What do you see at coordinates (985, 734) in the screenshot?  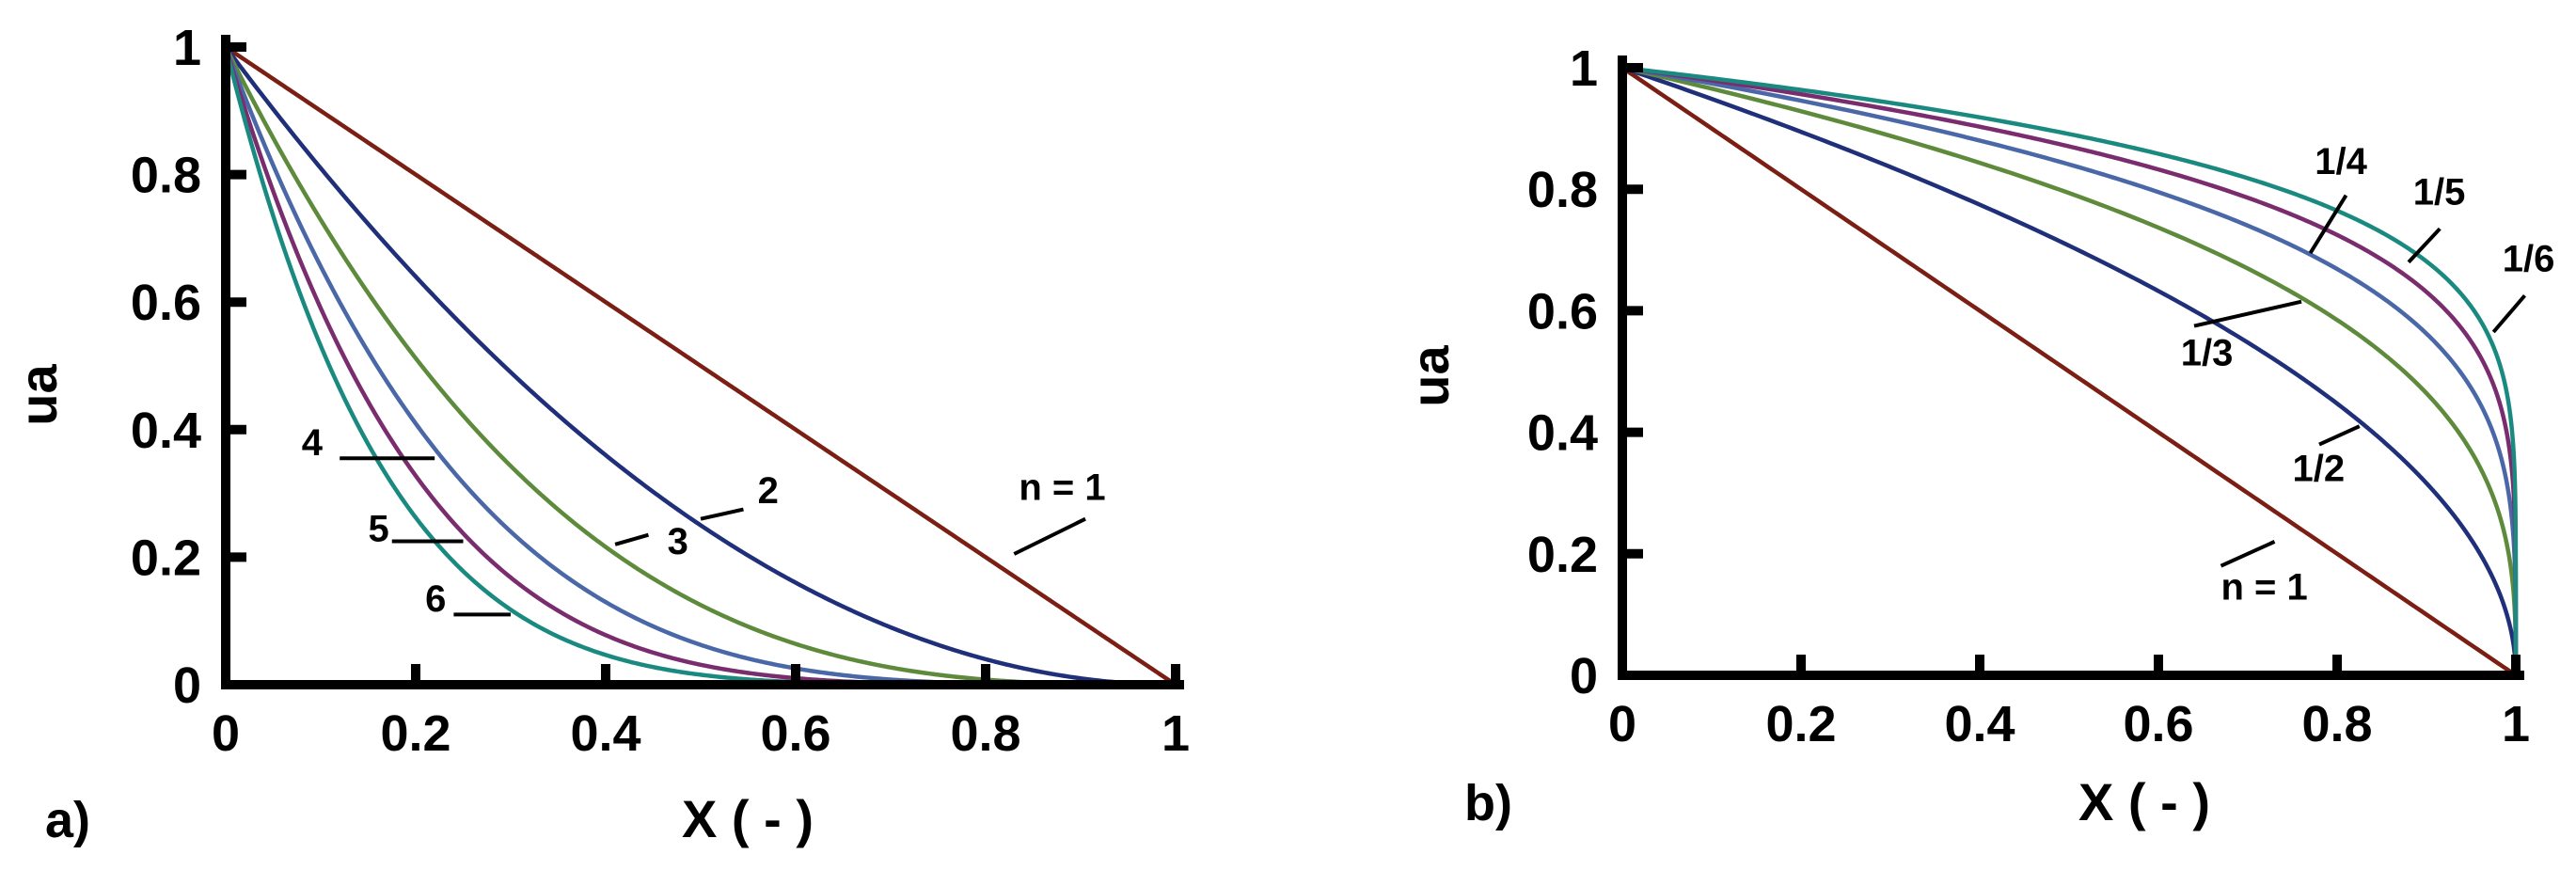 I see `panel-a-x-tick-label: 0.8` at bounding box center [985, 734].